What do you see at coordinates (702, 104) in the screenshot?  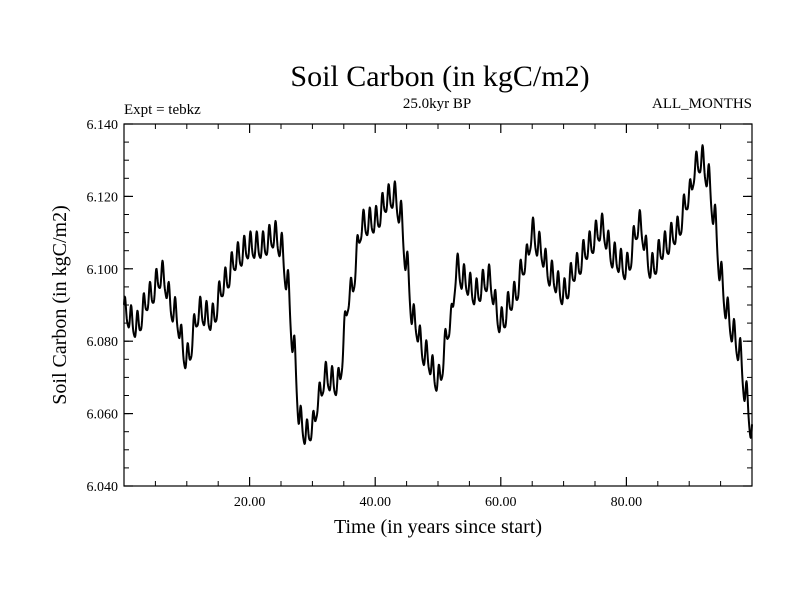 I see `subtitle-months: ALL_MONTHS` at bounding box center [702, 104].